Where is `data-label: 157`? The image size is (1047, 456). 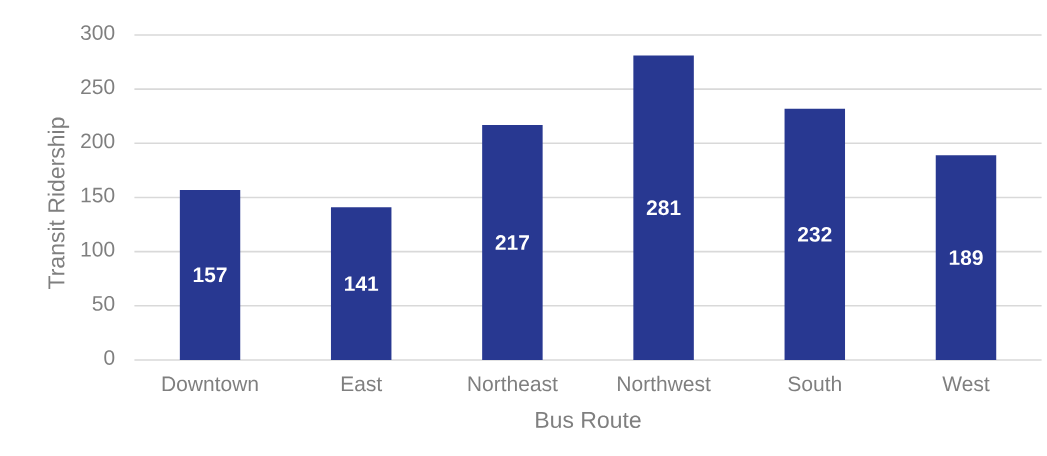
data-label: 157 is located at coordinates (210, 275).